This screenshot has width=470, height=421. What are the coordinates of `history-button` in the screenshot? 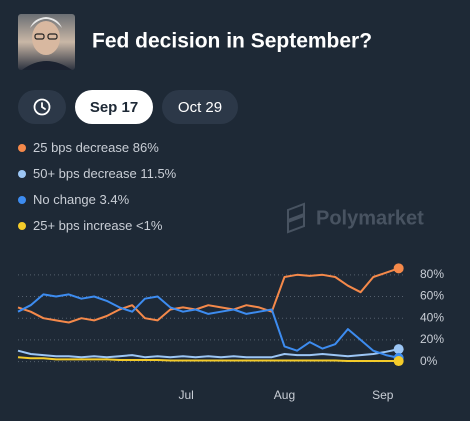 It's located at (42, 107).